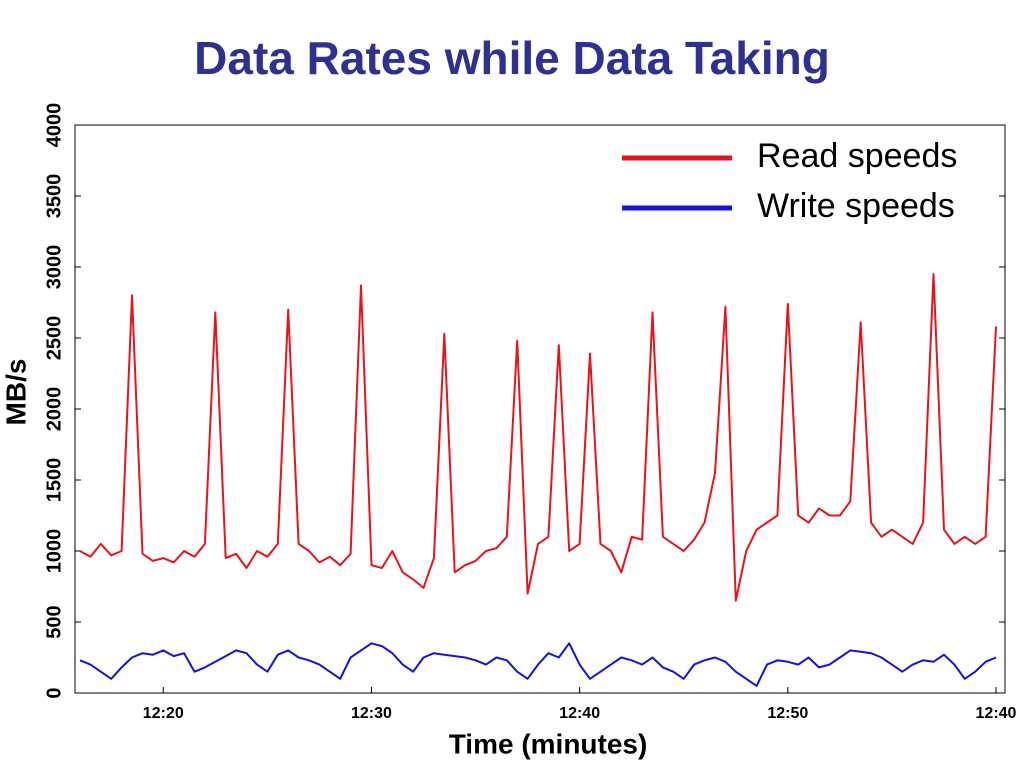 The height and width of the screenshot is (768, 1024). I want to click on chart-title: Data Rates while Data Taking, so click(512, 58).